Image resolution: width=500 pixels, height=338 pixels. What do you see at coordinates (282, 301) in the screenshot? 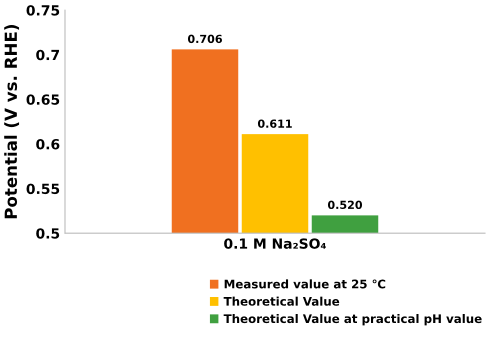
I see `legend-label: Theoretical Value` at bounding box center [282, 301].